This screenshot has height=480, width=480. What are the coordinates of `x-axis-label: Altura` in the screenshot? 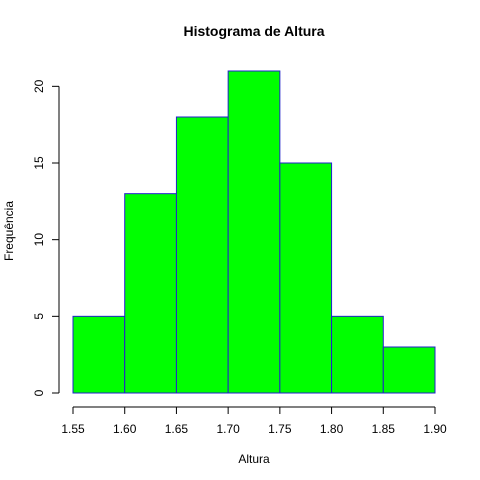 It's located at (254, 459).